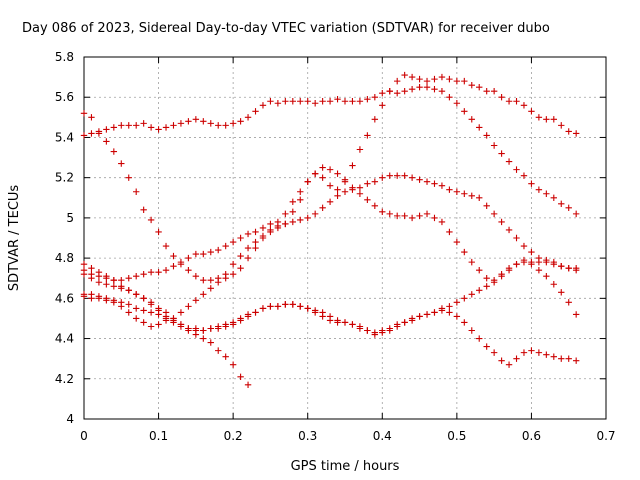 Image resolution: width=640 pixels, height=480 pixels. What do you see at coordinates (14, 238) in the screenshot?
I see `y-axis-label: SDTVAR / TECUs` at bounding box center [14, 238].